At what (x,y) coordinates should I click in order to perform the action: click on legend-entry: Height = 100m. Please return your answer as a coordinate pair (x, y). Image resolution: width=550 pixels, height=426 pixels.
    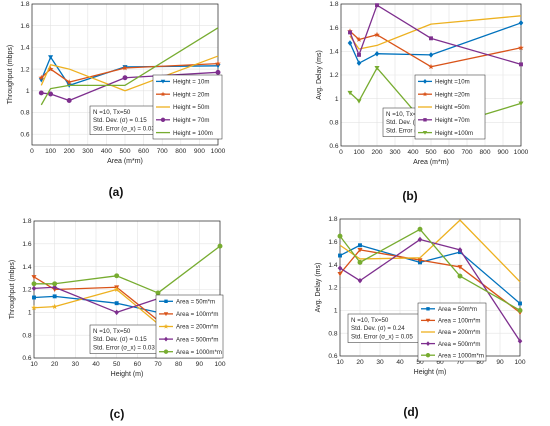
    Looking at the image, I should click on (193, 133).